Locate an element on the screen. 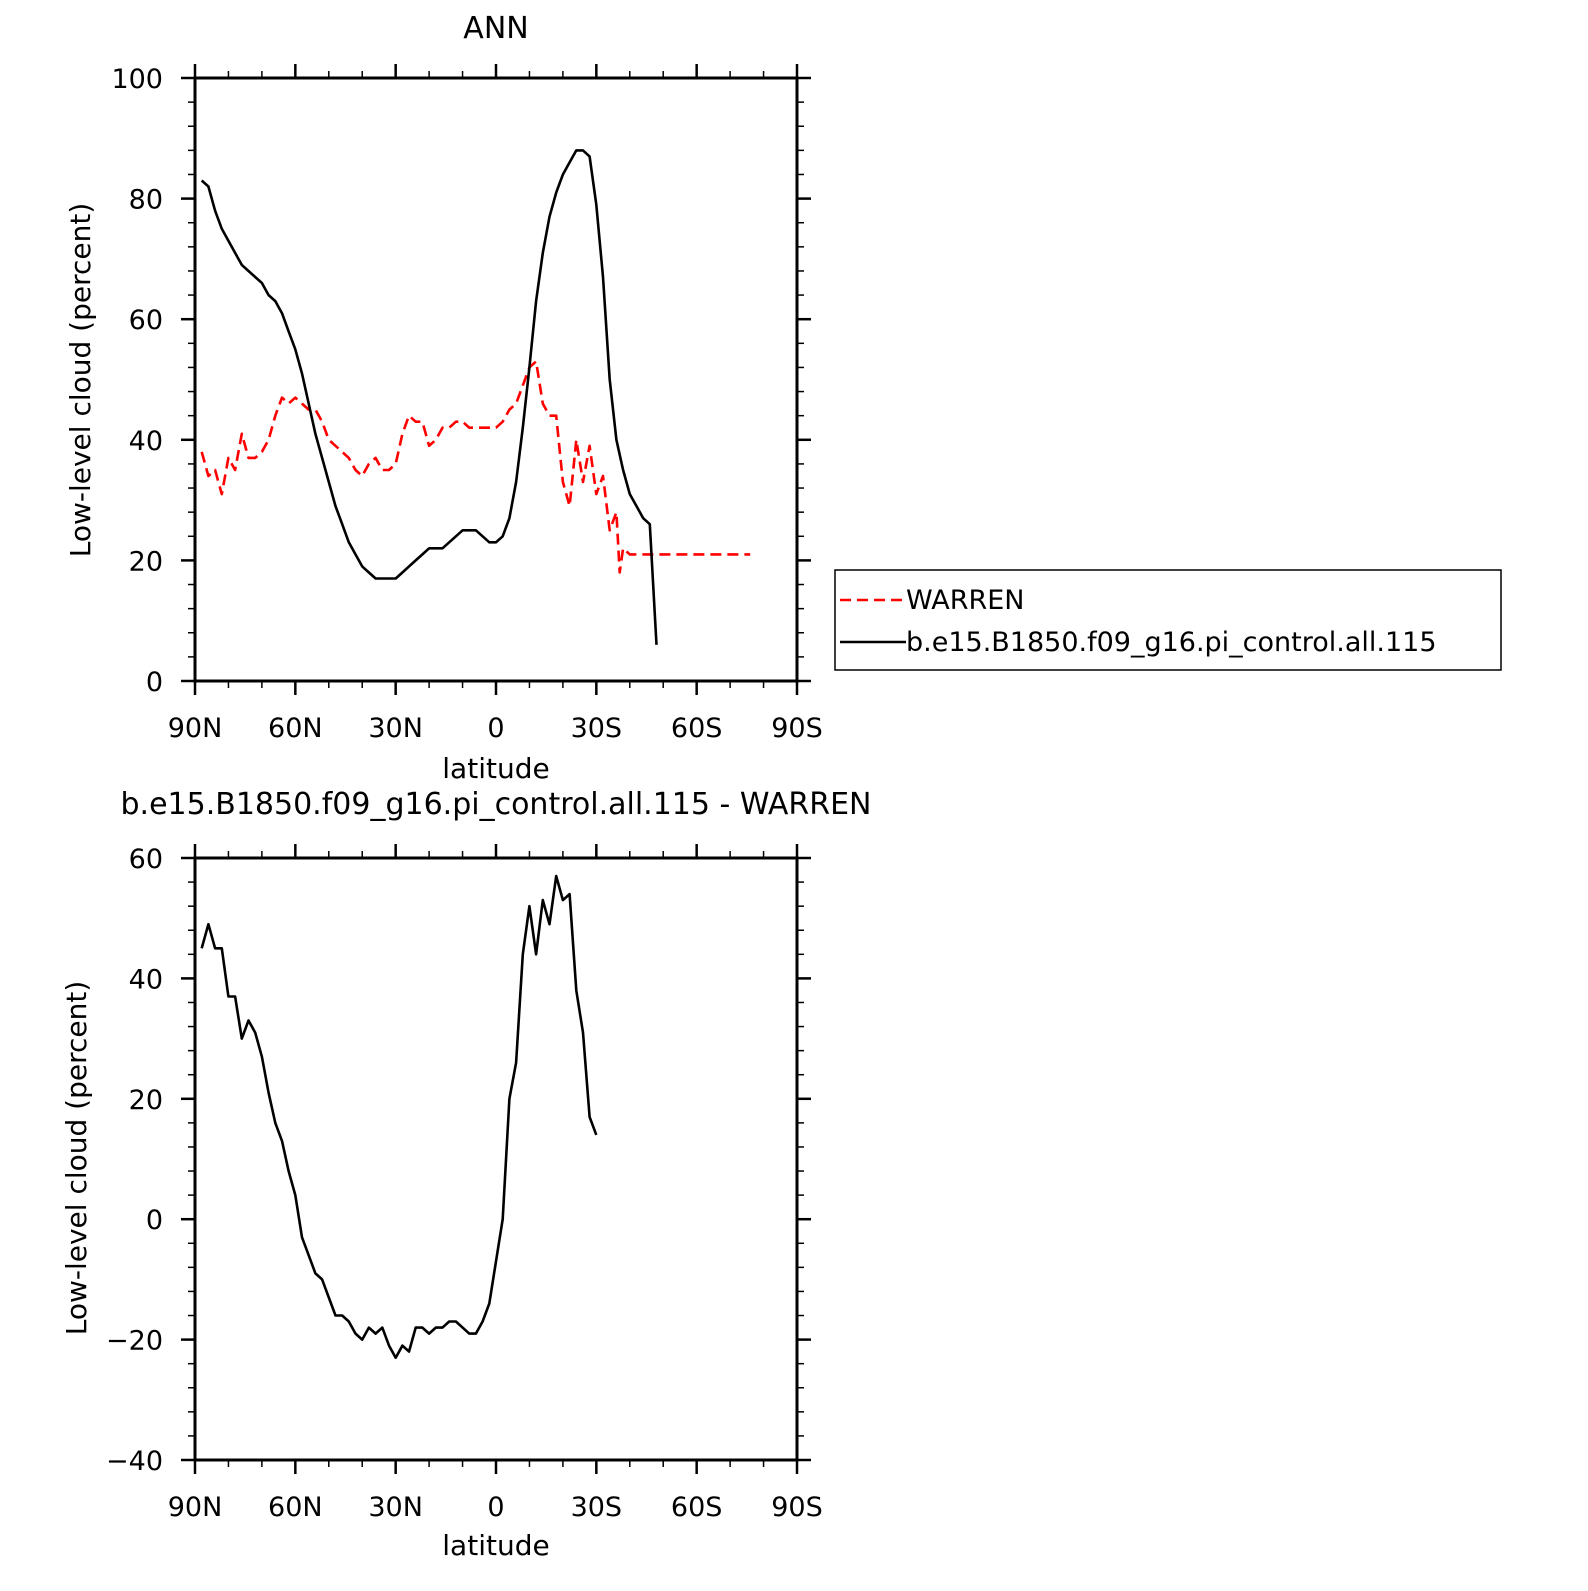 Image resolution: width=1588 pixels, height=1591 pixels. top-y-tick-label: 40 is located at coordinates (146, 441).